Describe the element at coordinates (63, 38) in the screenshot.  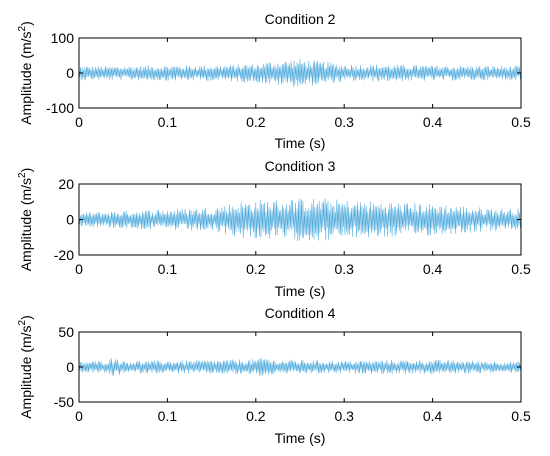
I see `y-tick-label: 100` at that location.